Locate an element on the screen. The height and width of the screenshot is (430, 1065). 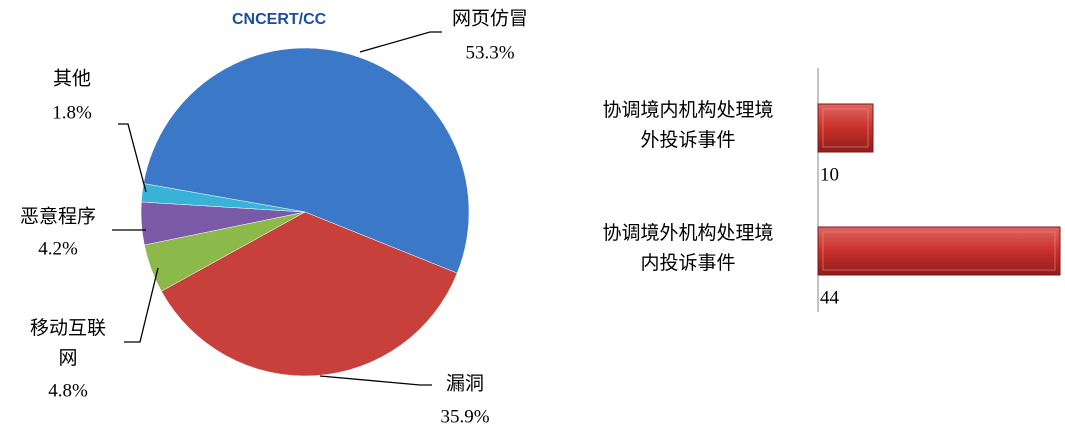
slice-value: 35.9% is located at coordinates (464, 416).